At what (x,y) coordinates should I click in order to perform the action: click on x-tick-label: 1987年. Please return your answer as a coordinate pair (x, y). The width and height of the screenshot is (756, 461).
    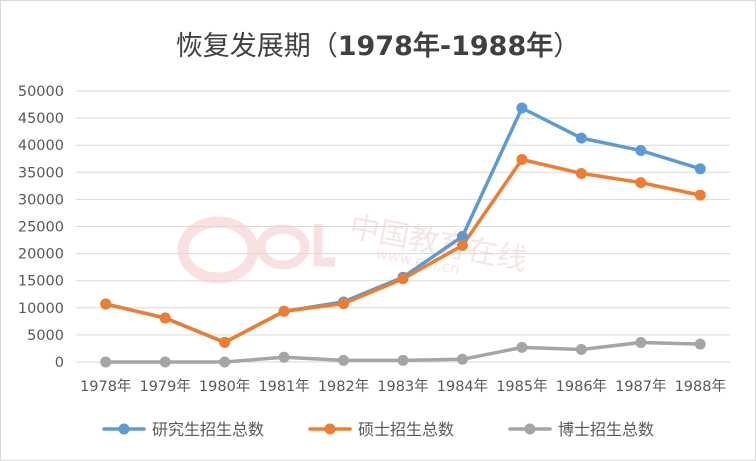
    Looking at the image, I should click on (640, 386).